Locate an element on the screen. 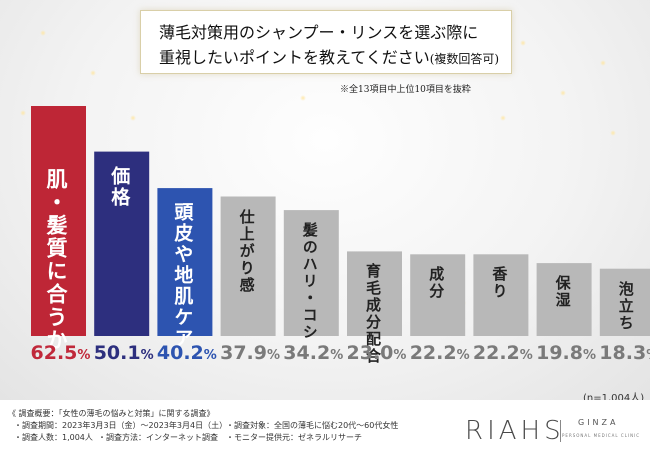  value-unit-4: % is located at coordinates (273, 355).